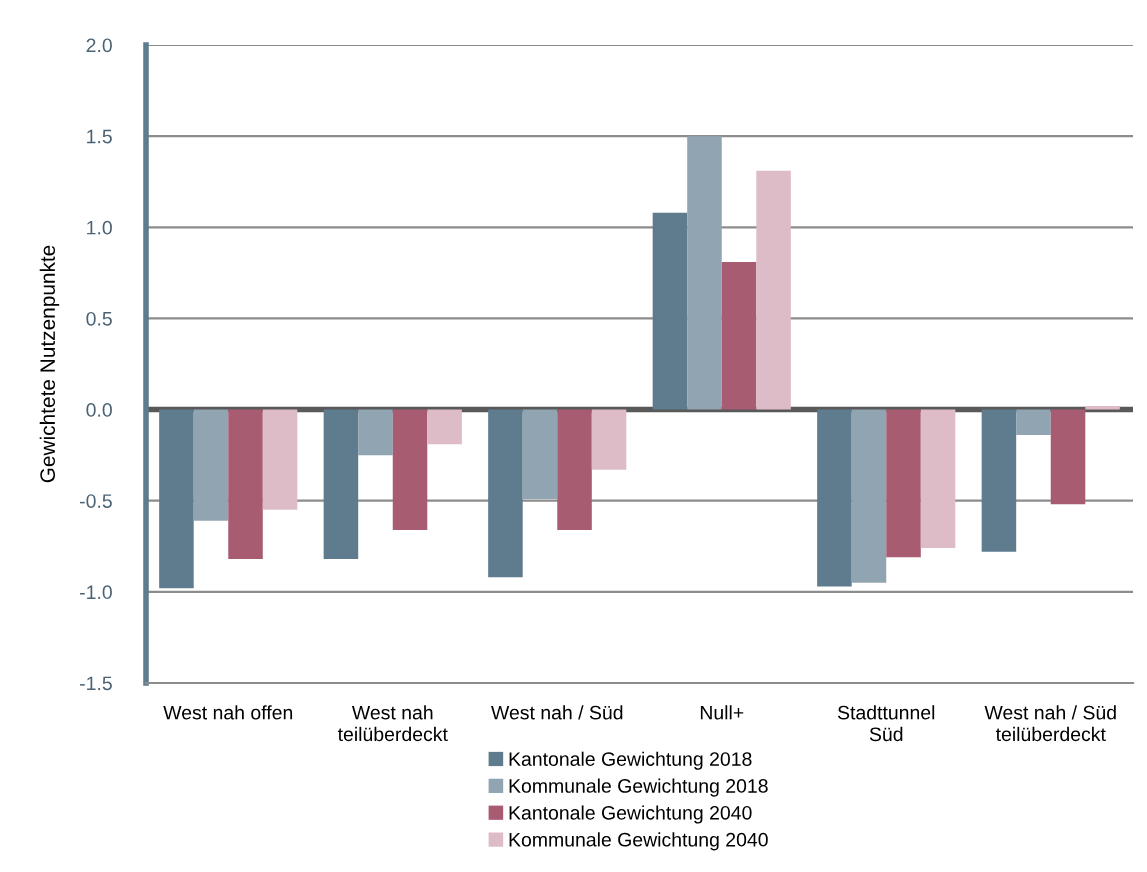  What do you see at coordinates (228, 712) in the screenshot?
I see `x-tick-label: West nah offen` at bounding box center [228, 712].